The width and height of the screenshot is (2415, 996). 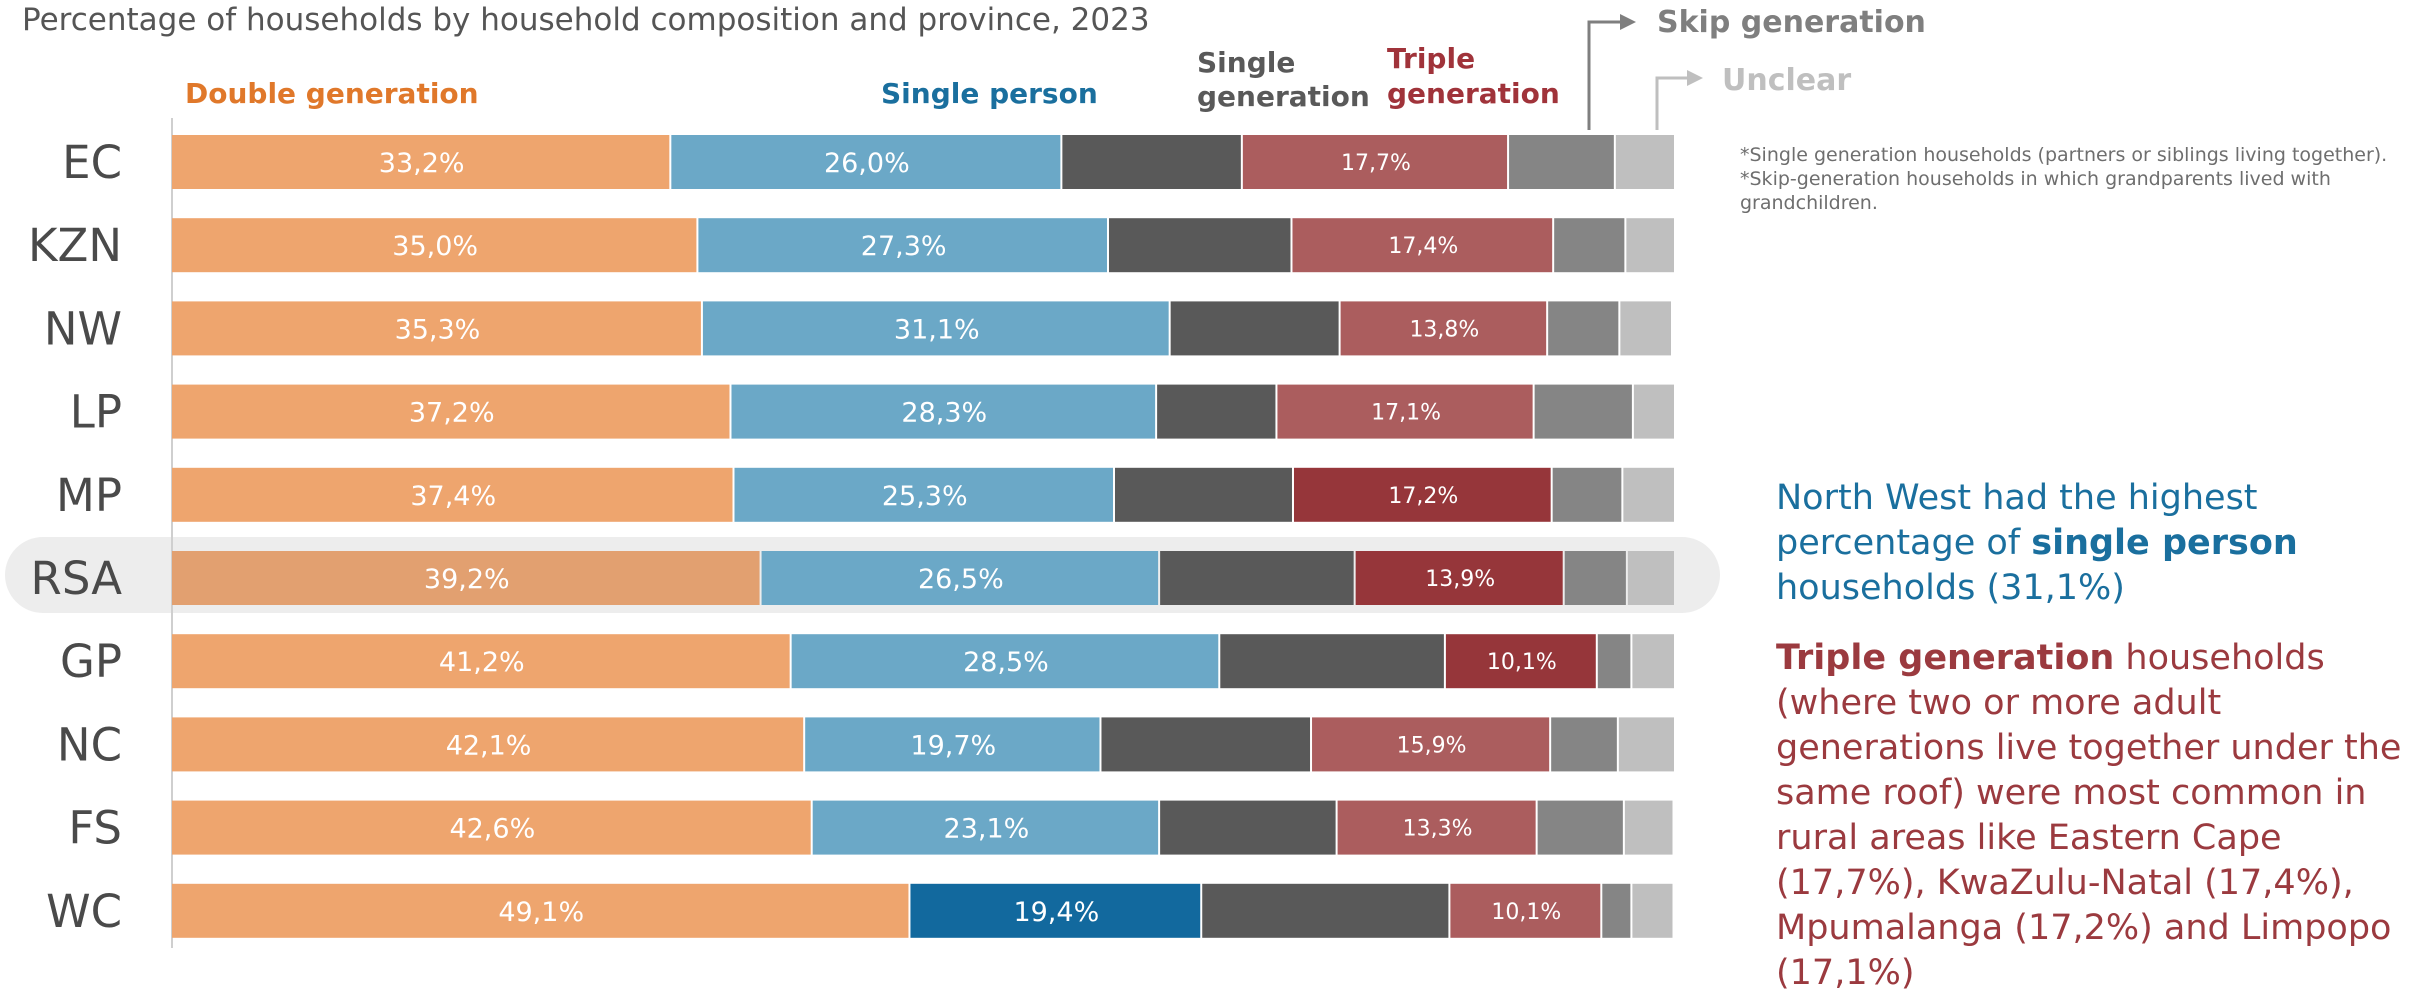 I want to click on data-label-nc-single-person: 19,7%, so click(x=953, y=745).